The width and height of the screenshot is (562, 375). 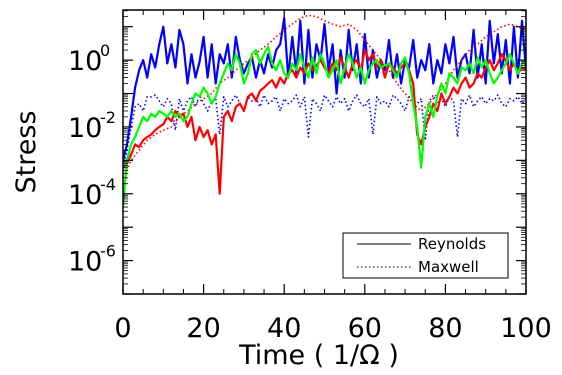 What do you see at coordinates (108, 184) in the screenshot?
I see `y-tick-label-exponent: -4` at bounding box center [108, 184].